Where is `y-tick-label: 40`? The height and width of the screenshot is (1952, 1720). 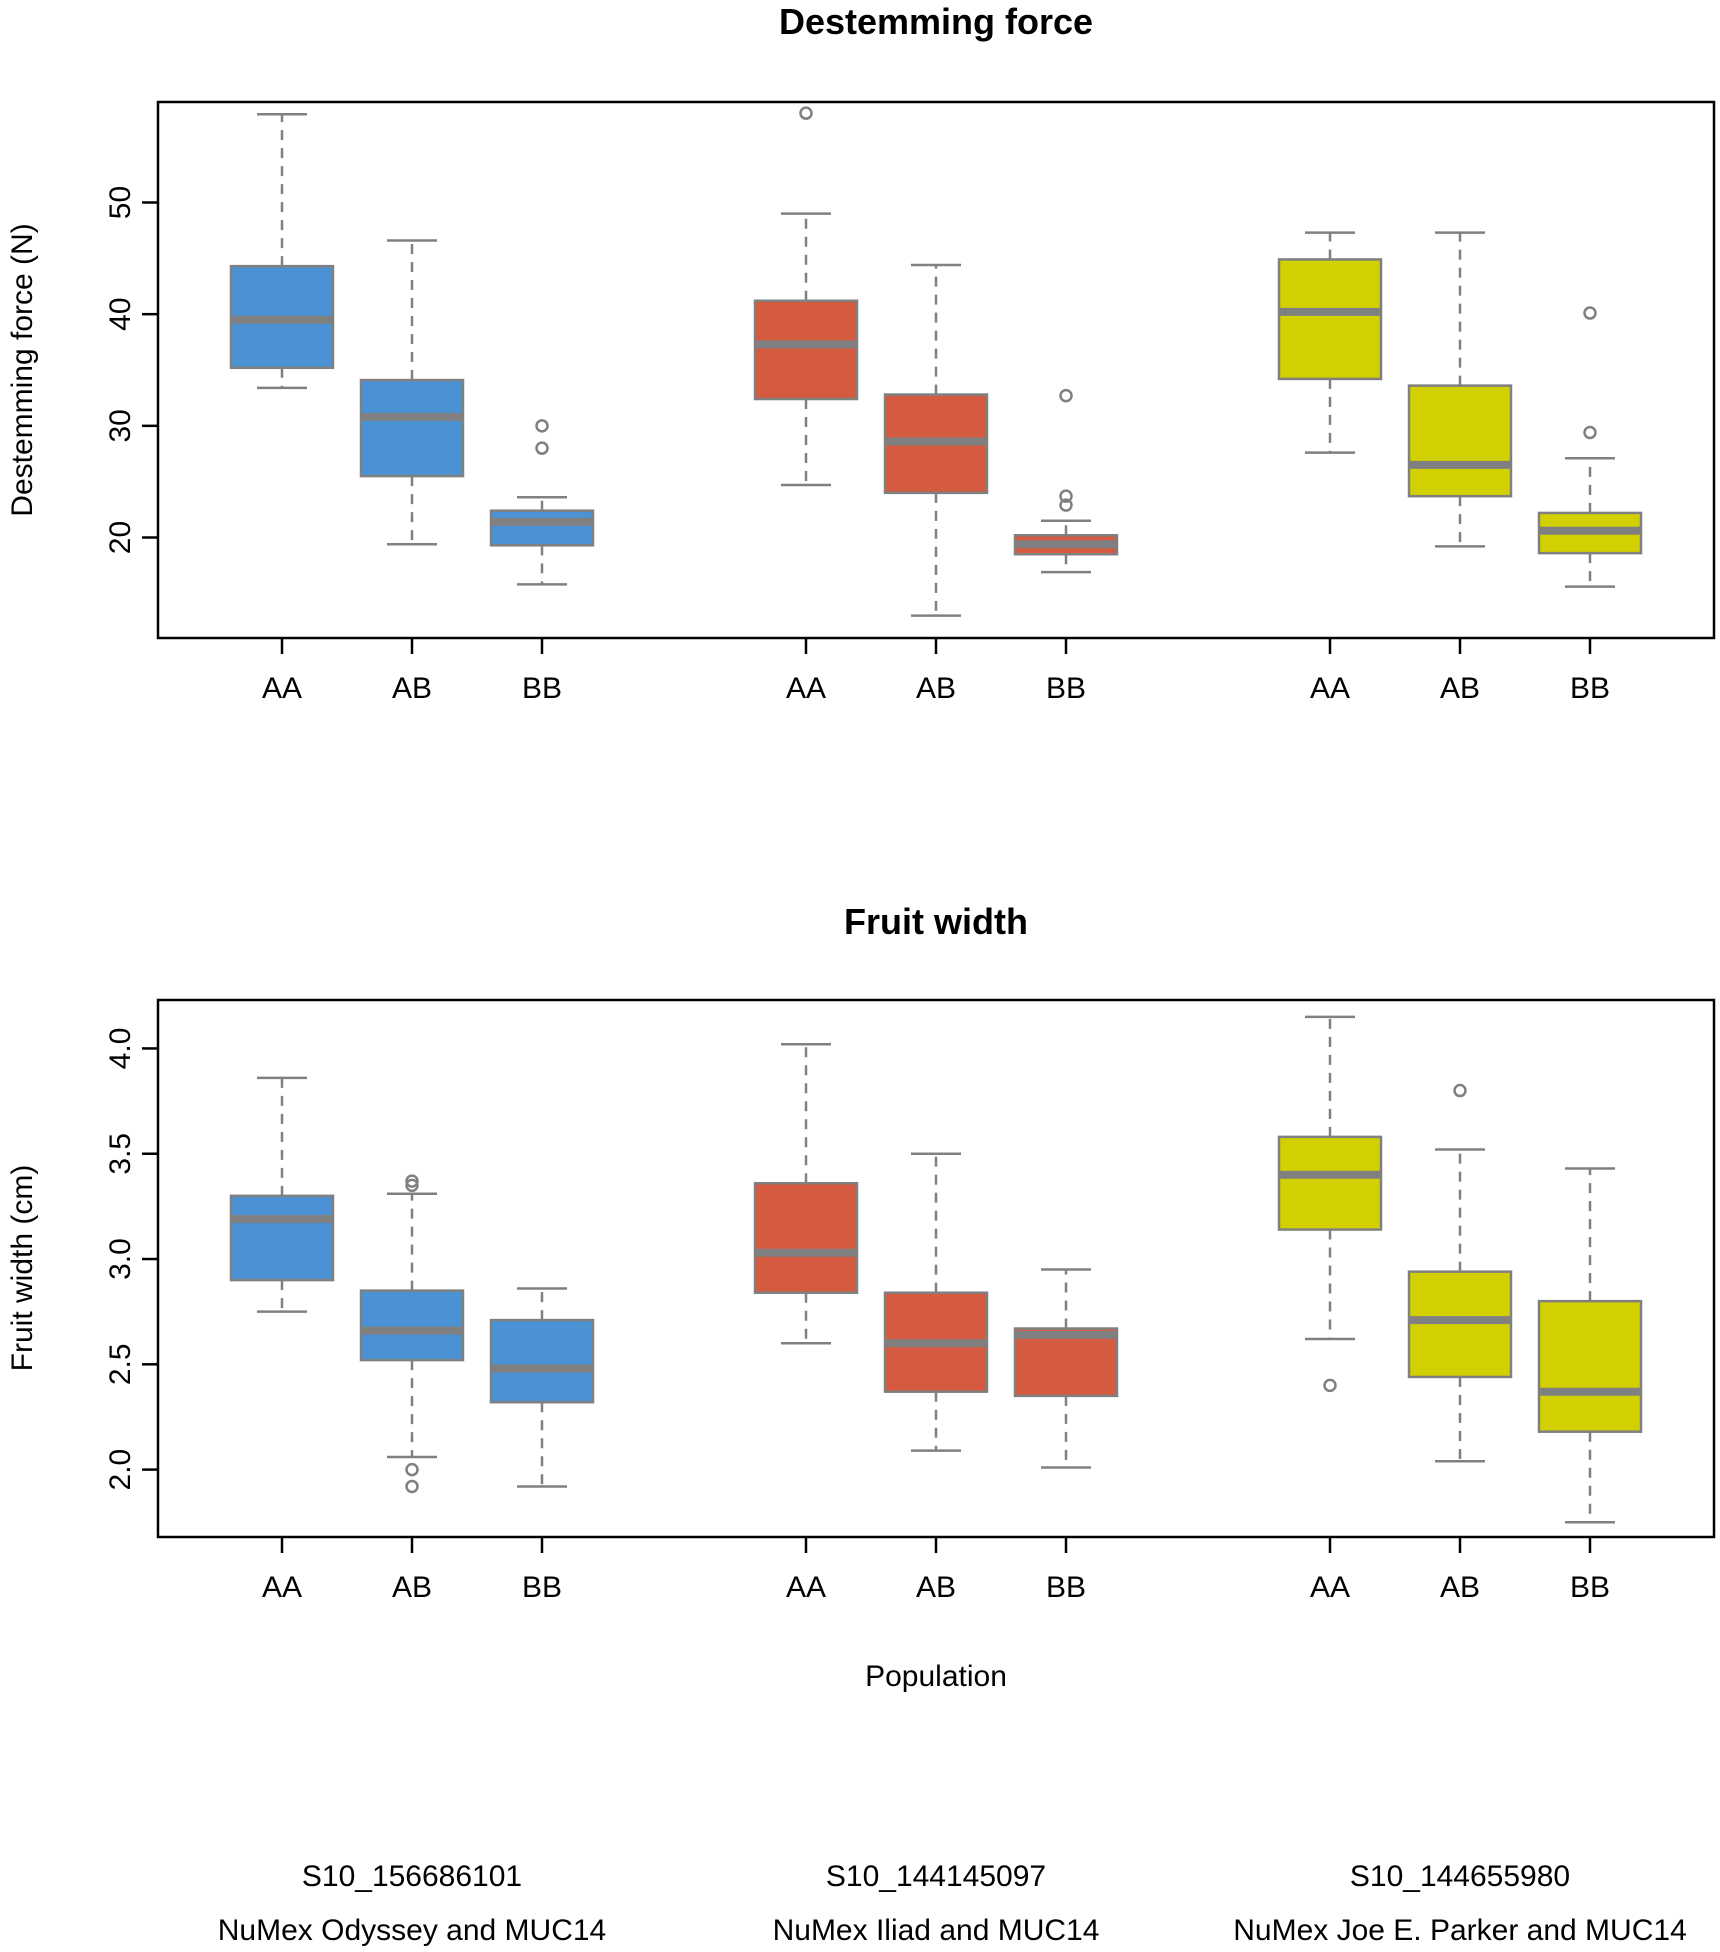
y-tick-label: 40 is located at coordinates (120, 313).